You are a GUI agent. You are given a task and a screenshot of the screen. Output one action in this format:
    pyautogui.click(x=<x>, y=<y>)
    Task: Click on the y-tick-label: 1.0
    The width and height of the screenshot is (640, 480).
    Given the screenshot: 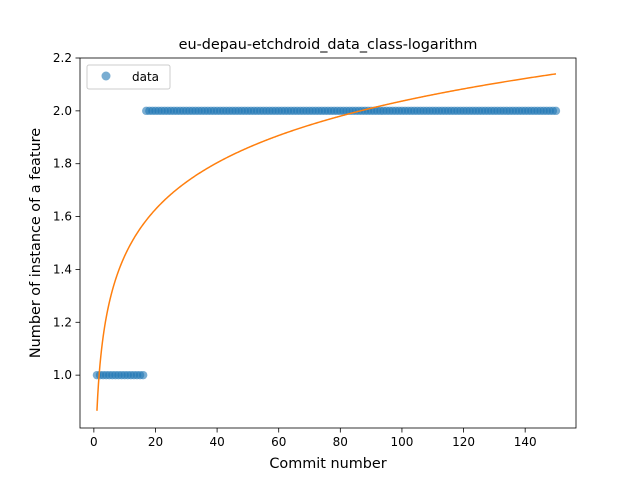 What is the action you would take?
    pyautogui.click(x=62, y=375)
    